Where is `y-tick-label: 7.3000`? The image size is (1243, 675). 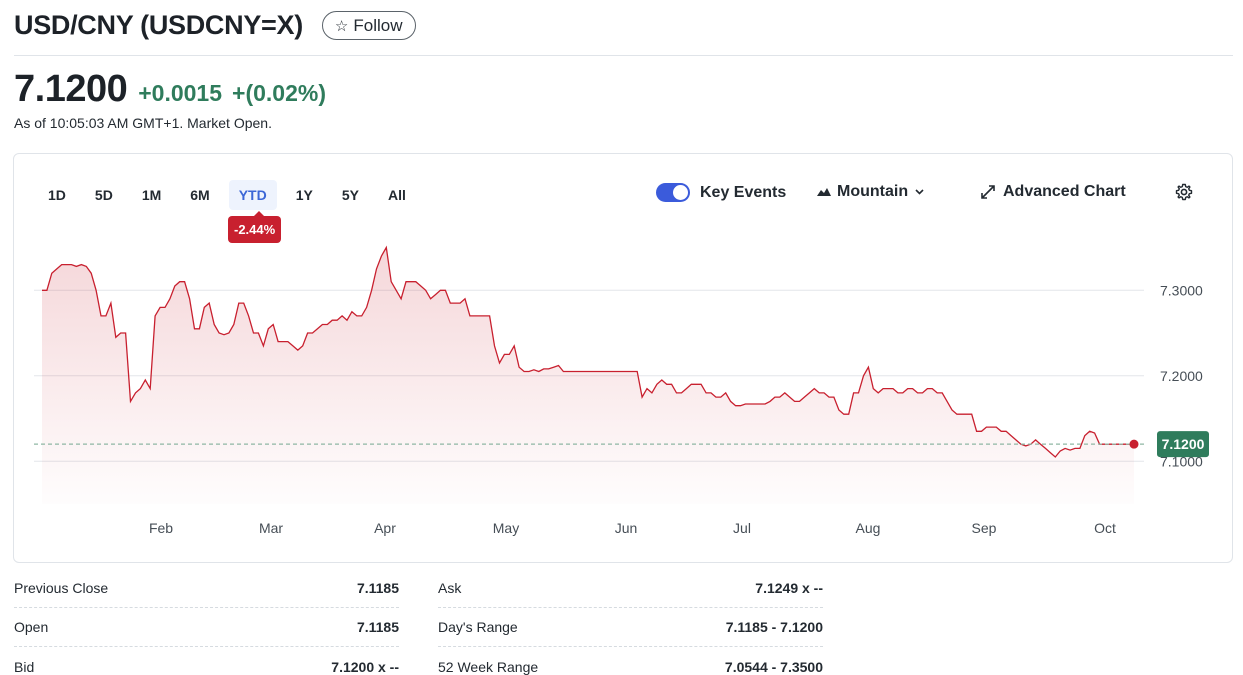 y-tick-label: 7.3000 is located at coordinates (1181, 290).